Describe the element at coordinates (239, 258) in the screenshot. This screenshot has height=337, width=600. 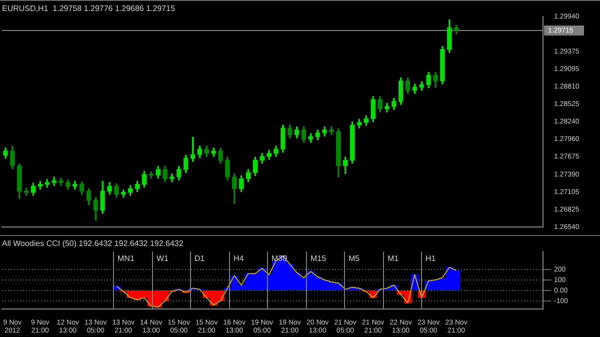
I see `annotation: H4` at that location.